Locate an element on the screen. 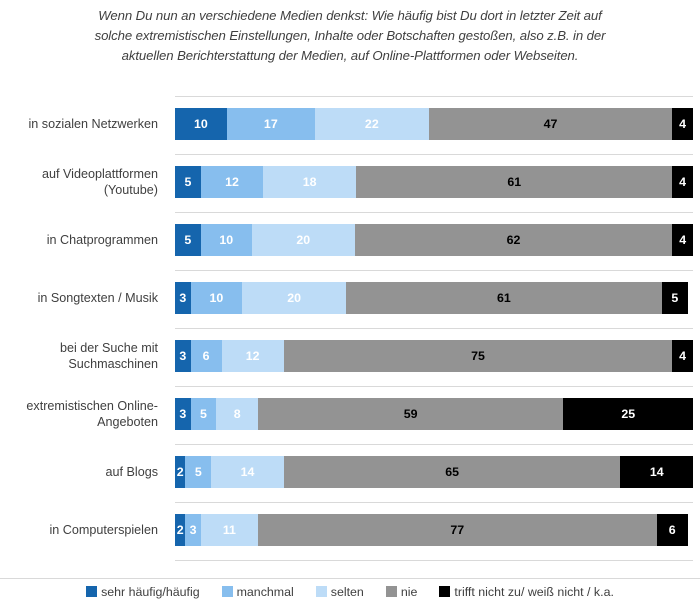 This screenshot has height=605, width=700. bar-value-label: 65 is located at coordinates (452, 472).